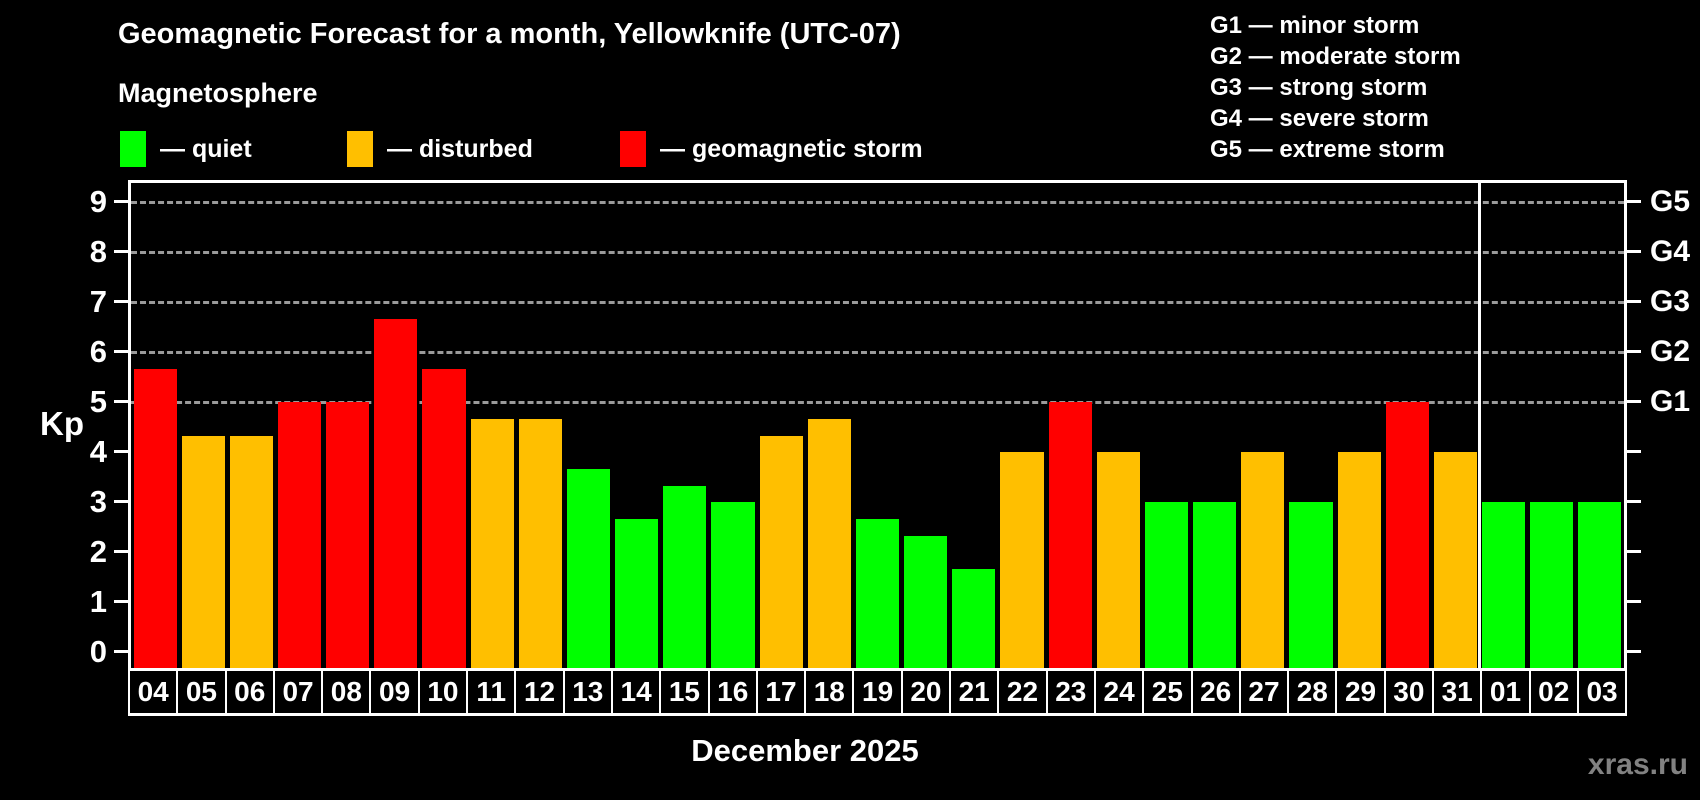 Image resolution: width=1700 pixels, height=800 pixels. Describe the element at coordinates (98, 201) in the screenshot. I see `y-axis-tick-label-9: 9` at that location.